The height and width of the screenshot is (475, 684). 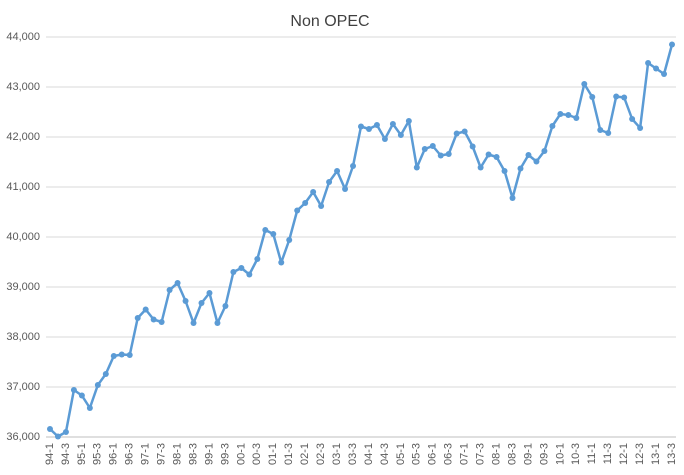 What do you see at coordinates (23, 187) in the screenshot?
I see `y-tick-label: 41,000` at bounding box center [23, 187].